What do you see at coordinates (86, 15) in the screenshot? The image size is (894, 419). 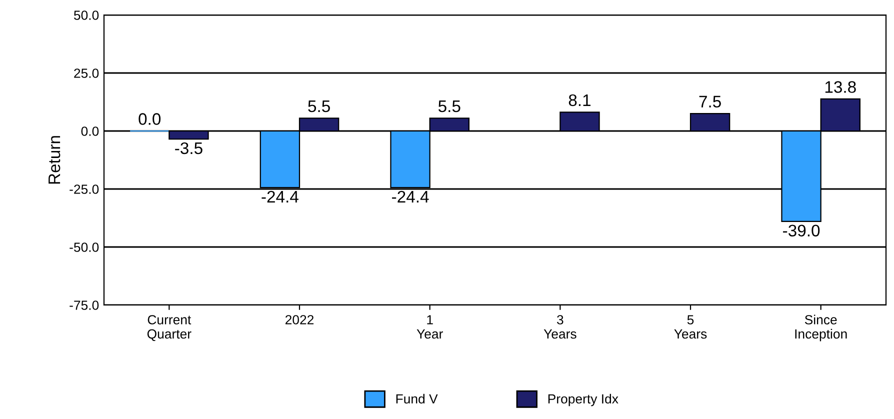 I see `y-tick-label: 50.0` at bounding box center [86, 15].